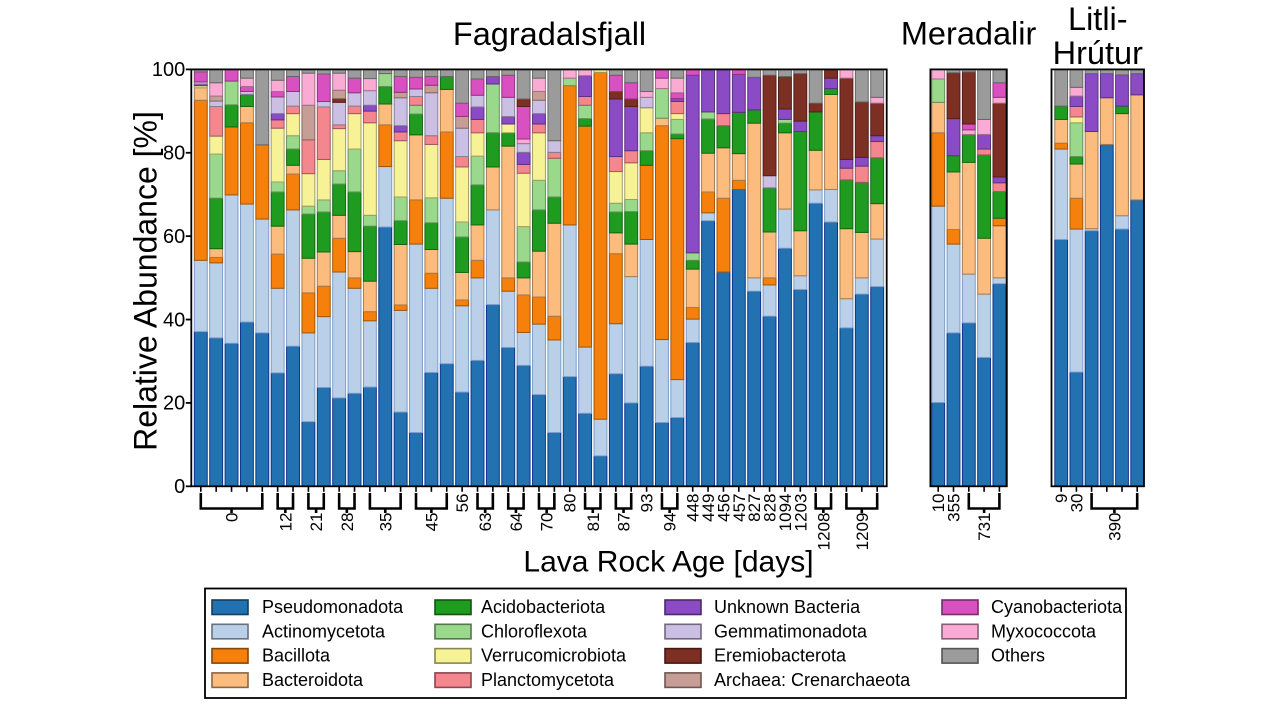 The image size is (1281, 720). What do you see at coordinates (823, 532) in the screenshot?
I see `svg-text: 1208` at bounding box center [823, 532].